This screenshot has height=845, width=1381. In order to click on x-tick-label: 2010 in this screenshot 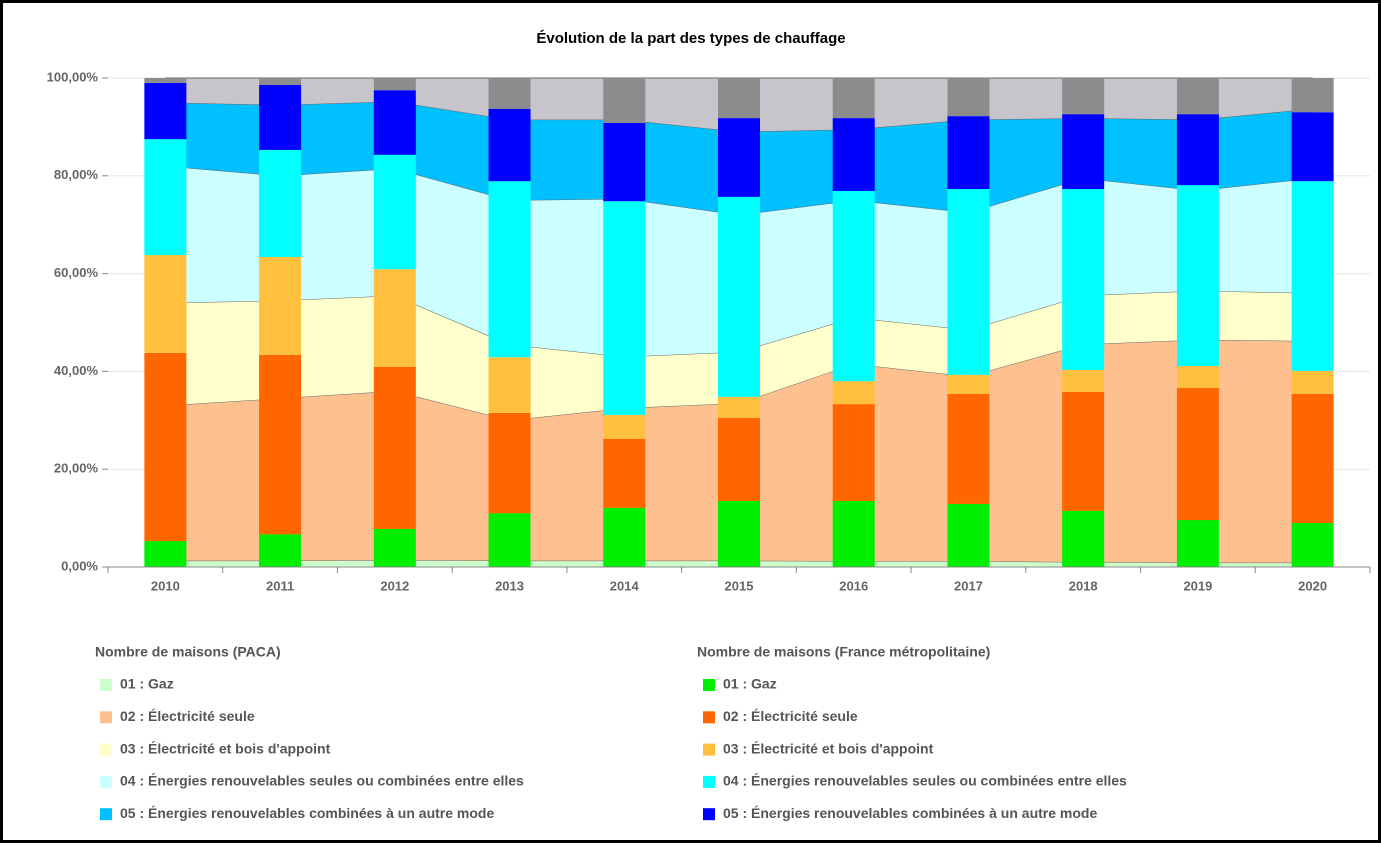, I will do `click(165, 585)`.